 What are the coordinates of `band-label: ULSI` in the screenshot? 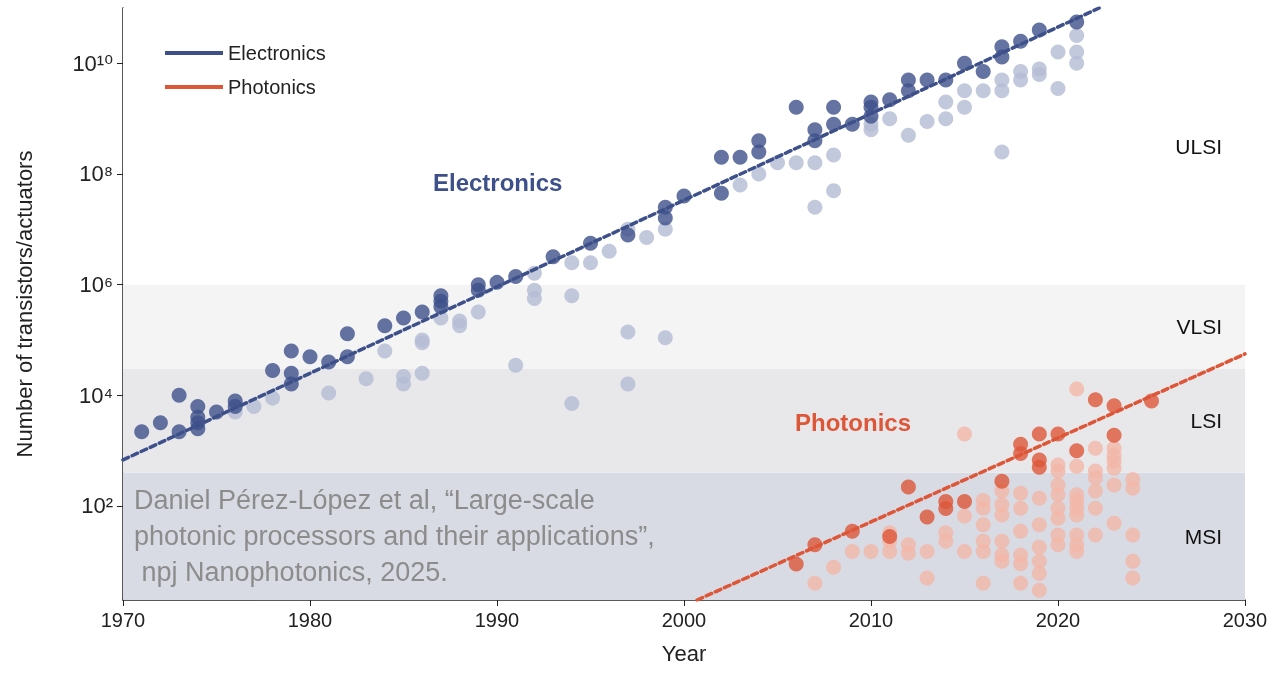 It's located at (1198, 146).